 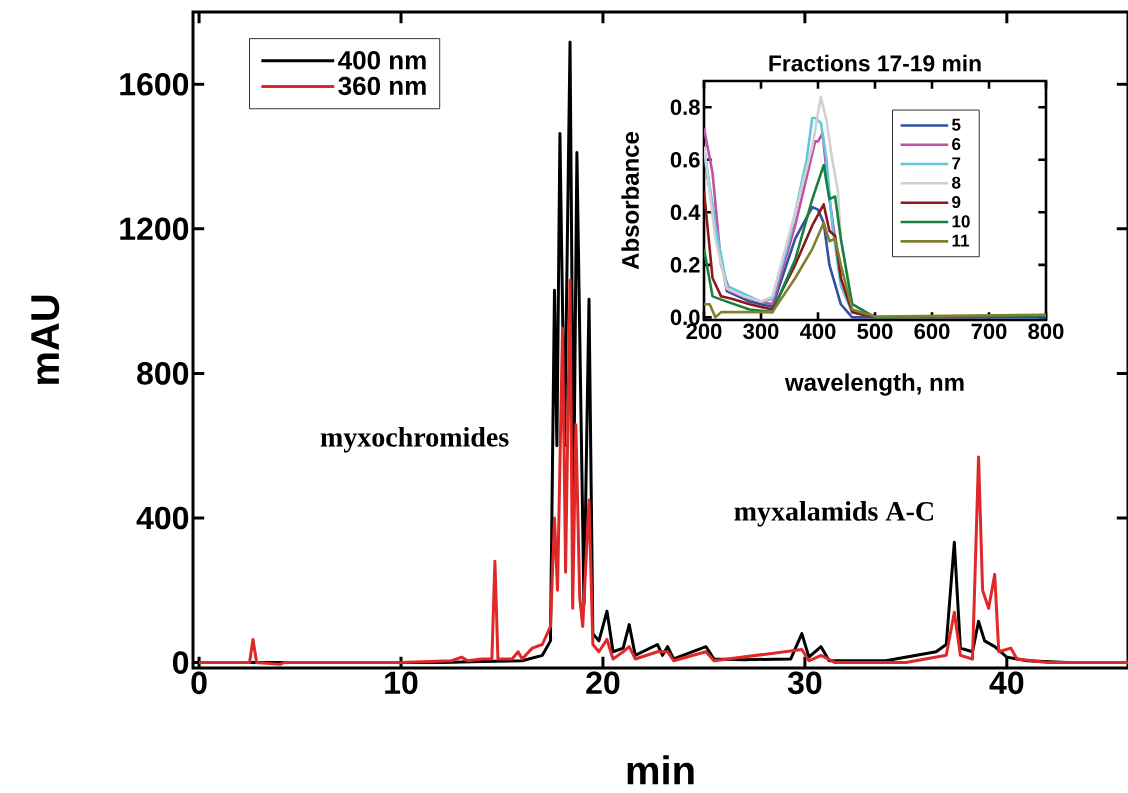 What do you see at coordinates (382, 60) in the screenshot?
I see `legend-label: 400 nm` at bounding box center [382, 60].